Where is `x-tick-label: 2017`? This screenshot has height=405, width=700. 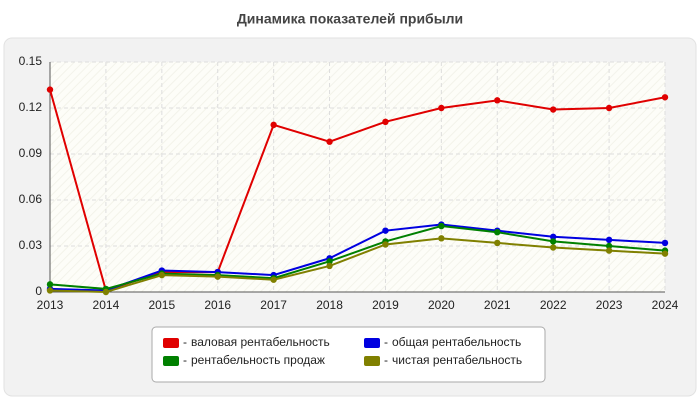
x-tick-label: 2017 is located at coordinates (273, 305).